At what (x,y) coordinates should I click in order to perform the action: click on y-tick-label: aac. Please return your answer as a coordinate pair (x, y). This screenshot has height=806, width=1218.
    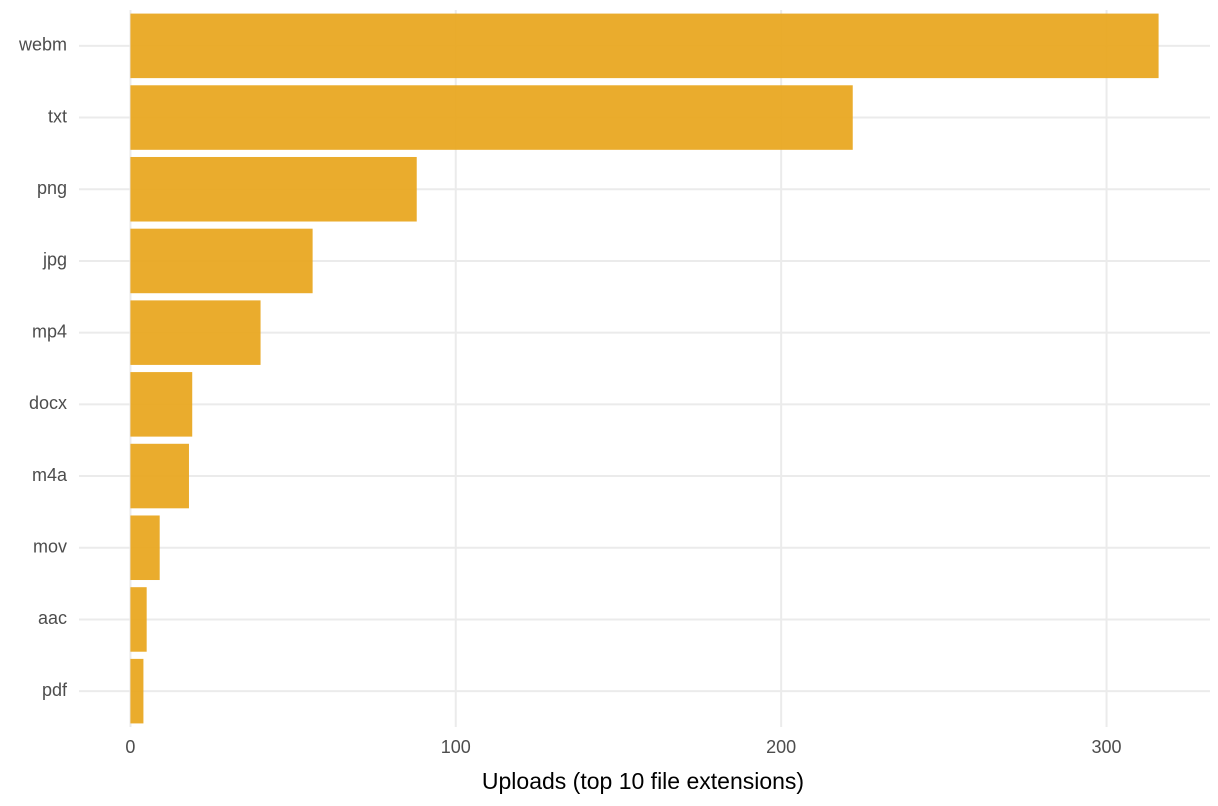
    Looking at the image, I should click on (52, 618).